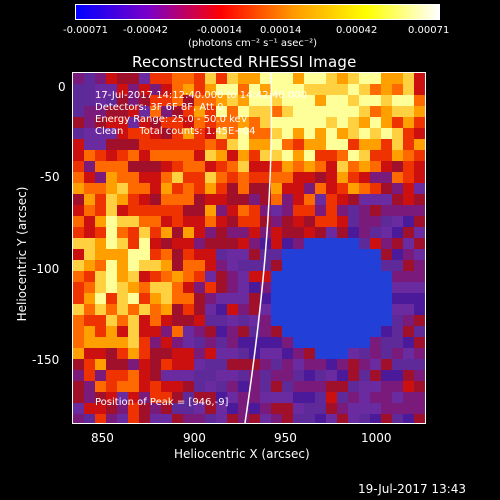 The width and height of the screenshot is (500, 500). Describe the element at coordinates (376, 438) in the screenshot. I see `x-tick: 1000` at that location.